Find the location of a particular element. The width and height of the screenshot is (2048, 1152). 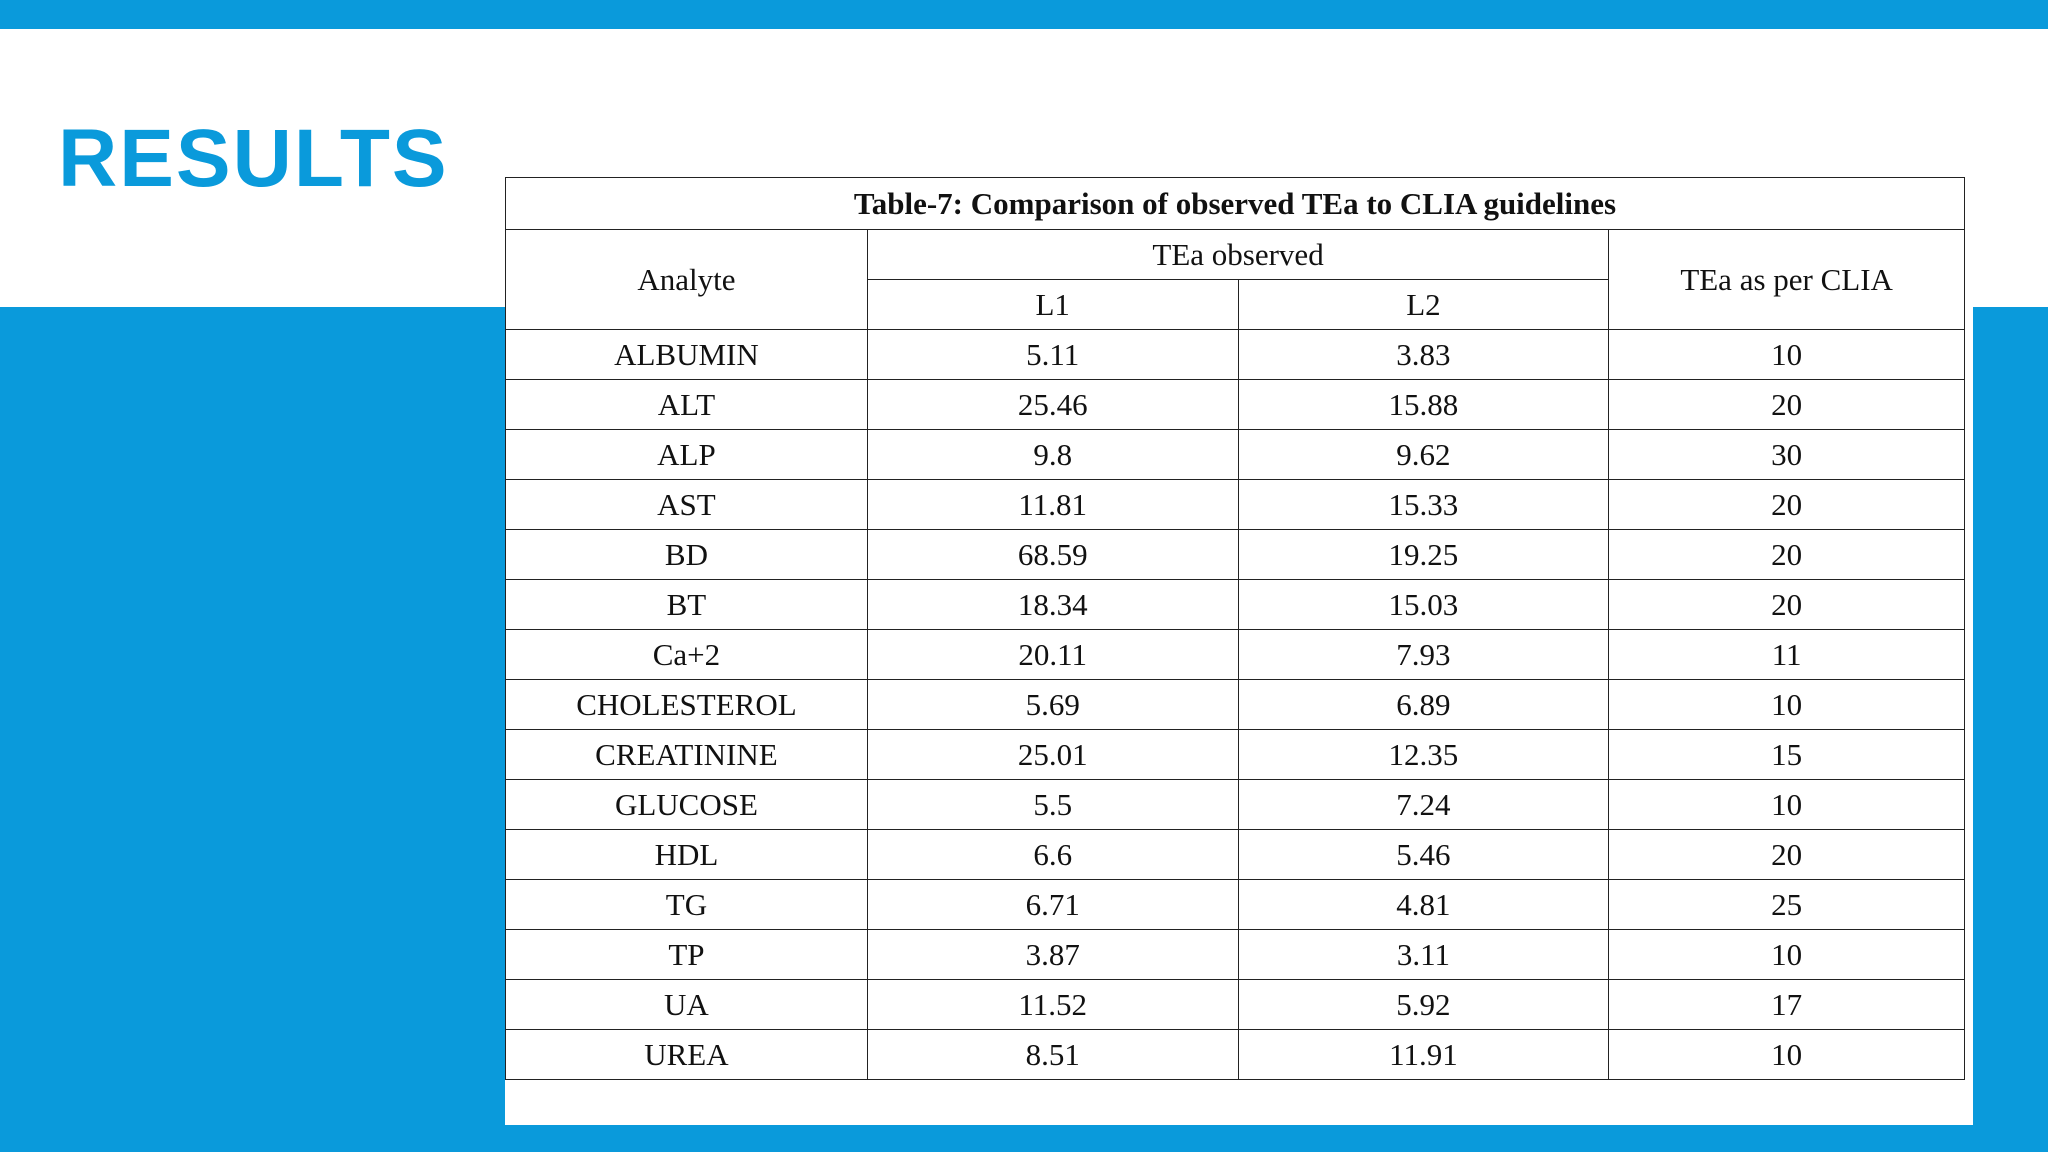

cell-l1: 6.6 is located at coordinates (1052, 854).